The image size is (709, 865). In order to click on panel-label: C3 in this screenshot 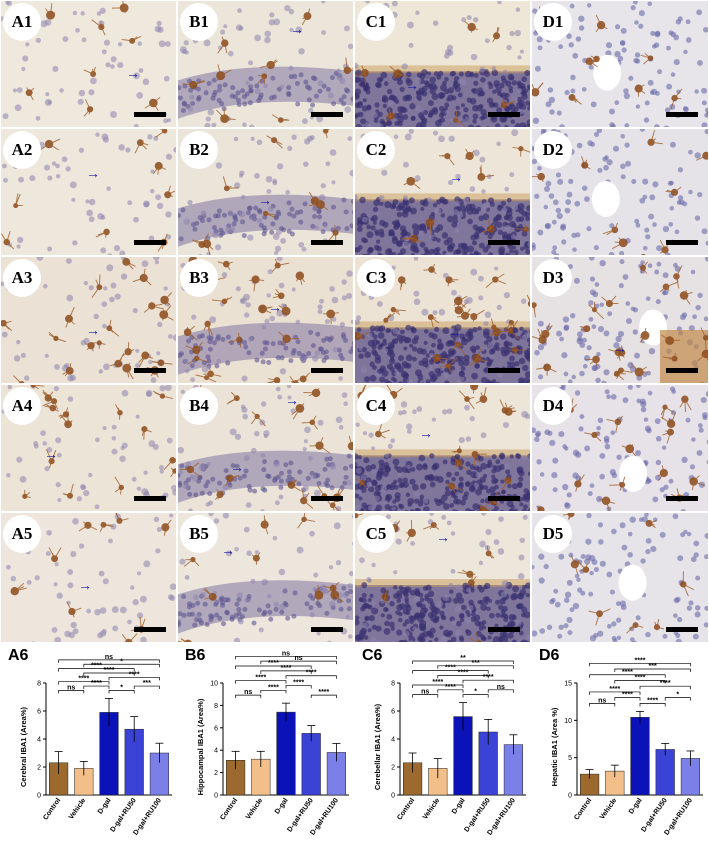, I will do `click(376, 278)`.